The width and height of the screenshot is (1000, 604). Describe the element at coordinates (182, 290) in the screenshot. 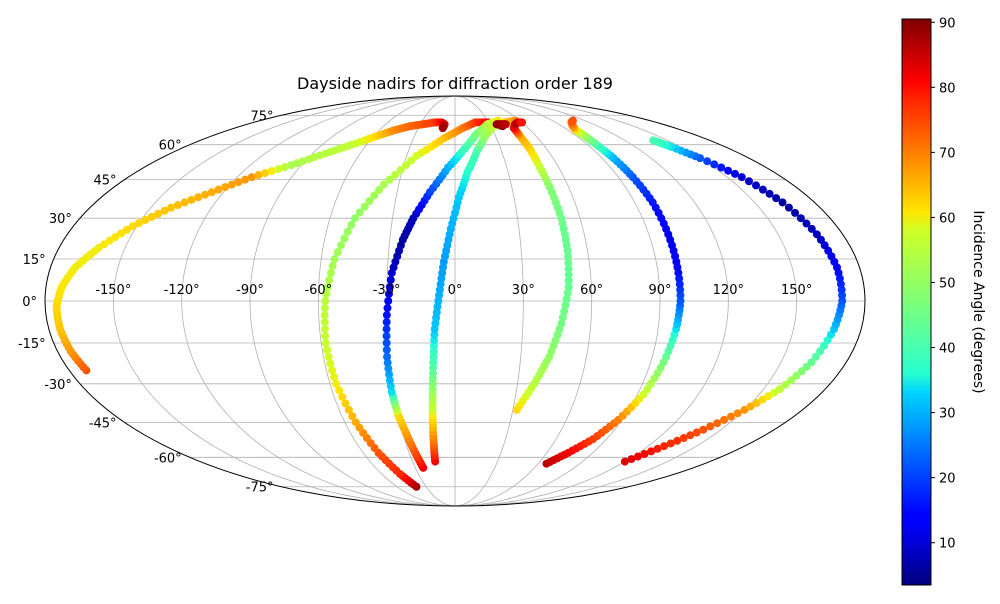

I see `x-tick-label: -120°` at that location.